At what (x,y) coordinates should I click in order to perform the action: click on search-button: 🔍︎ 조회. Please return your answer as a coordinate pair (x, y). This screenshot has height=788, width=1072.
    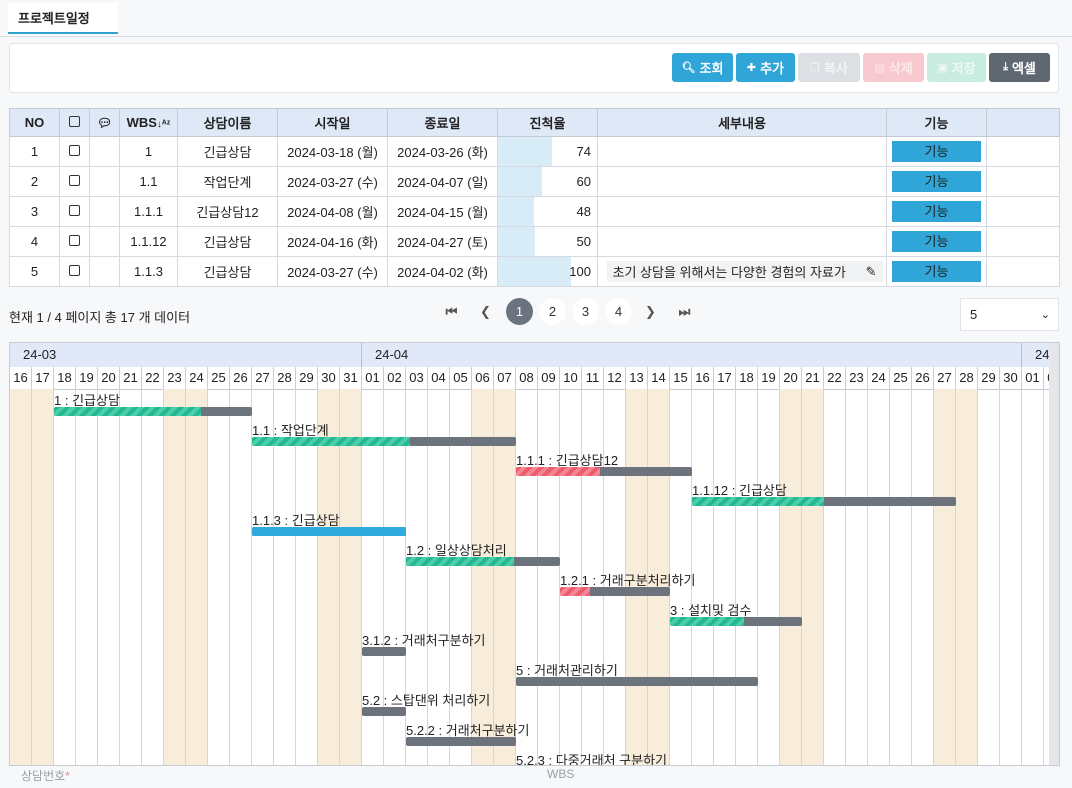
    Looking at the image, I should click on (702, 67).